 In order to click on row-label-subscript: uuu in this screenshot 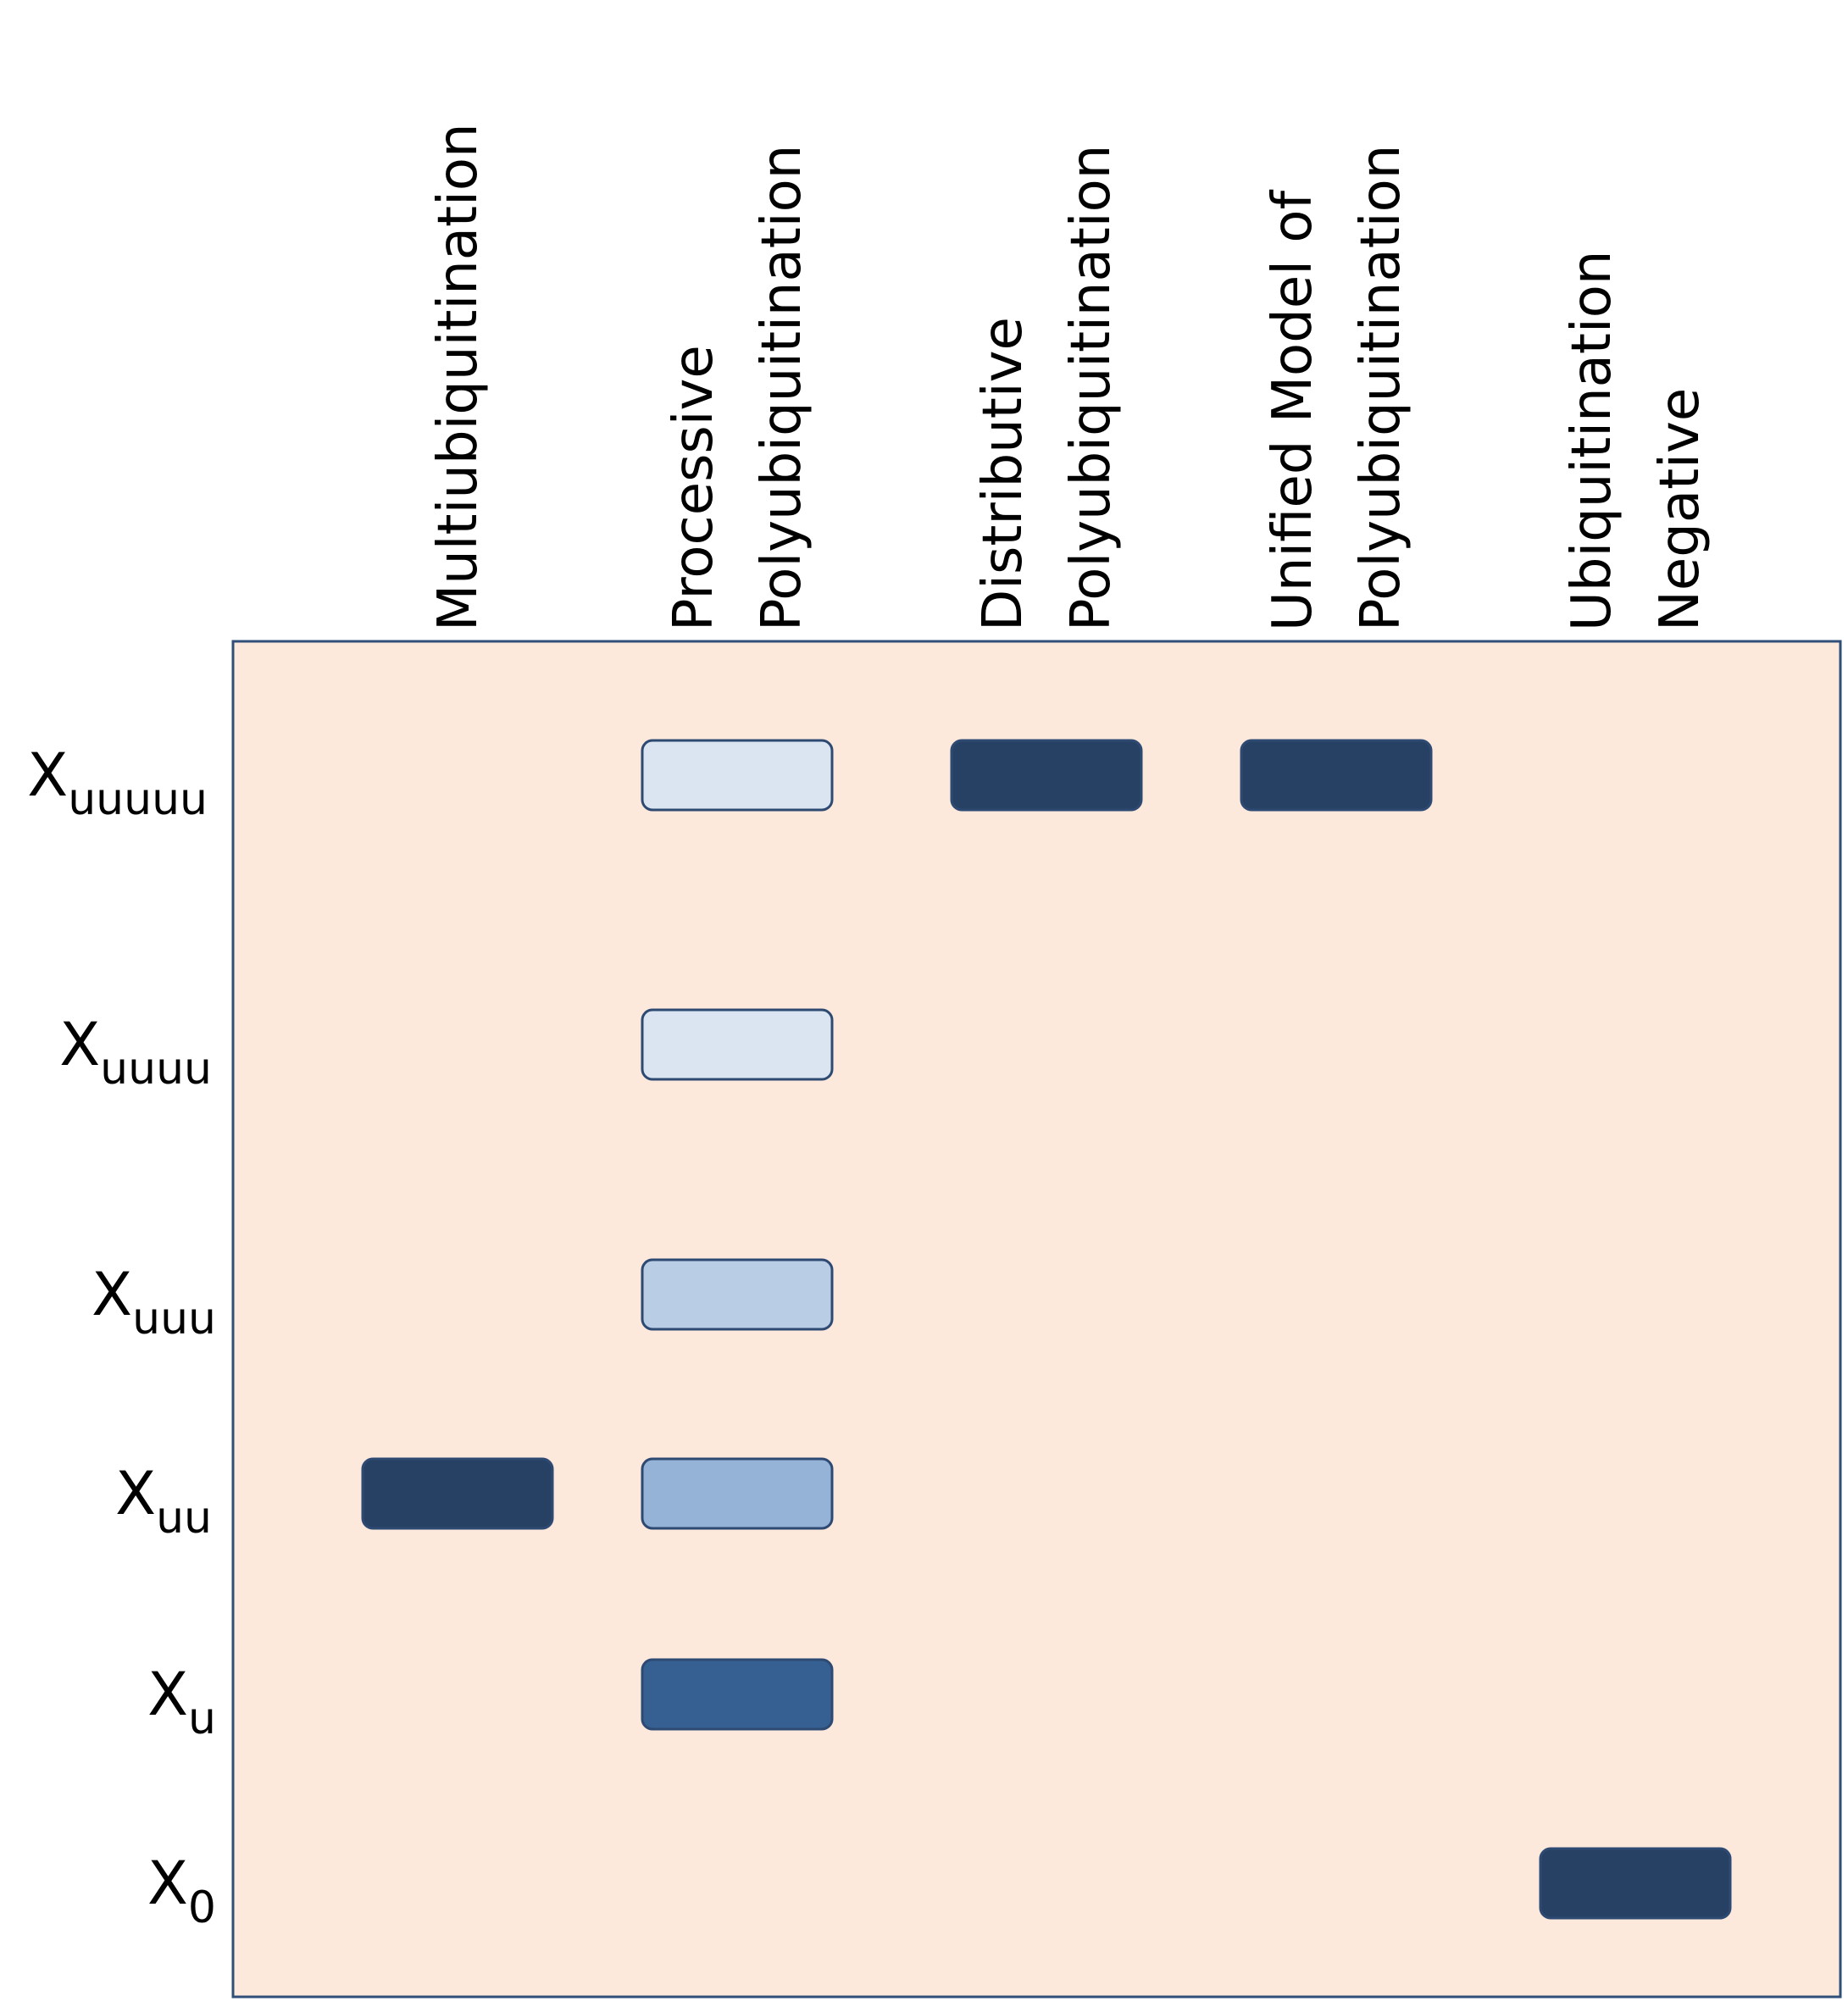, I will do `click(174, 1319)`.